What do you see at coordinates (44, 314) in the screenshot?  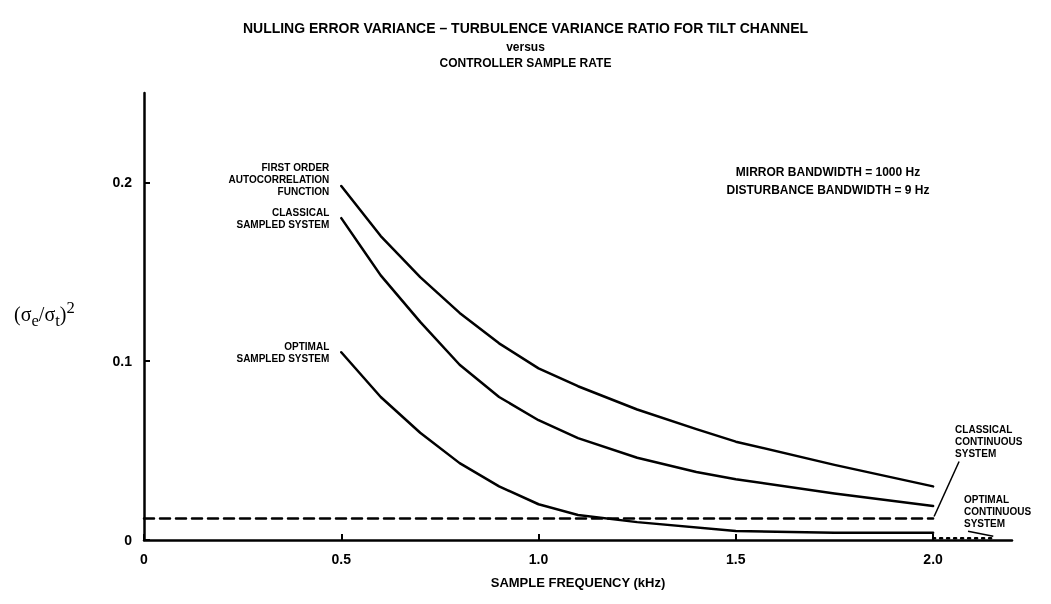 I see `y-axis-title: (σ$_{e}$/σ$_{t}$)$^{2}$` at bounding box center [44, 314].